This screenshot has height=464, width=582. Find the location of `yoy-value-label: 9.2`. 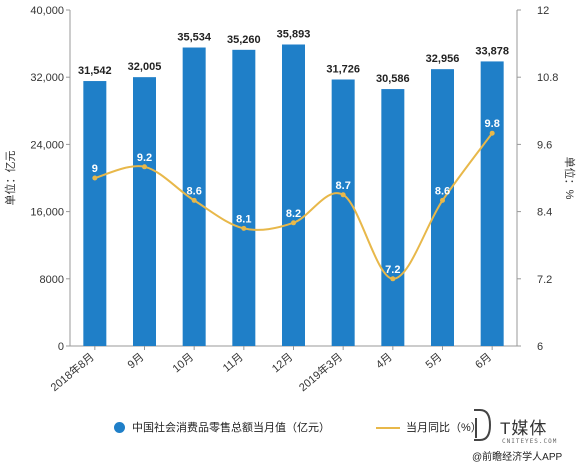

yoy-value-label: 9.2 is located at coordinates (144, 158).